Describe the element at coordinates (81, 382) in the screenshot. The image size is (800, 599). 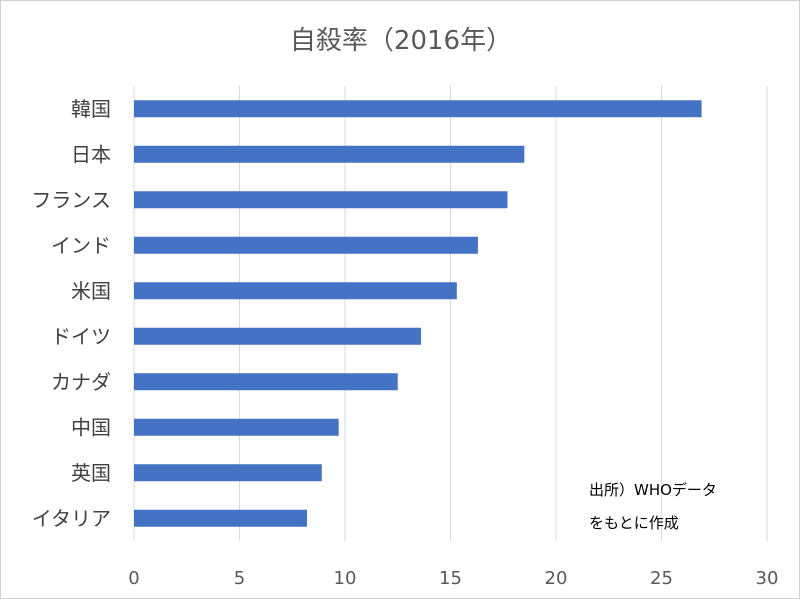
I see `category-label: カナダ` at that location.